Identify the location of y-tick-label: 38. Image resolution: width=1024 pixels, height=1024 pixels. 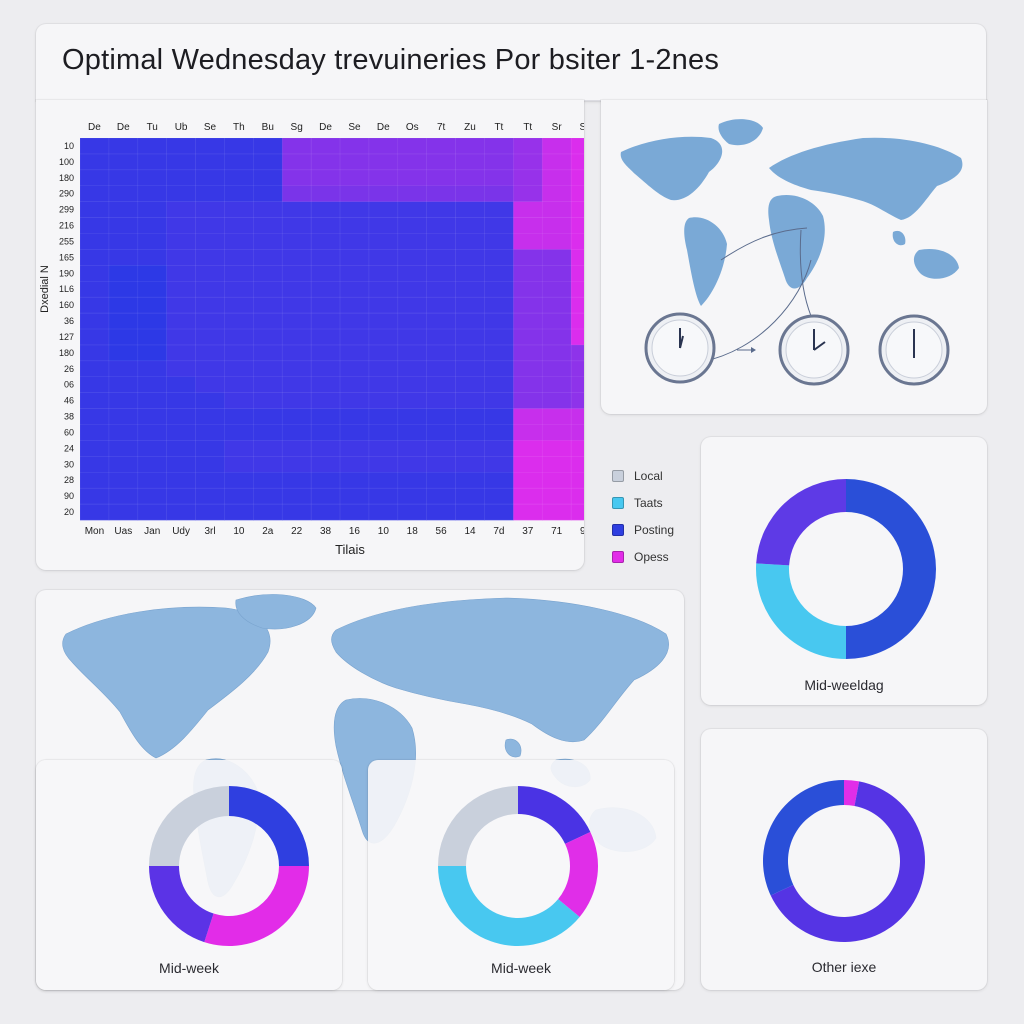
(69, 417).